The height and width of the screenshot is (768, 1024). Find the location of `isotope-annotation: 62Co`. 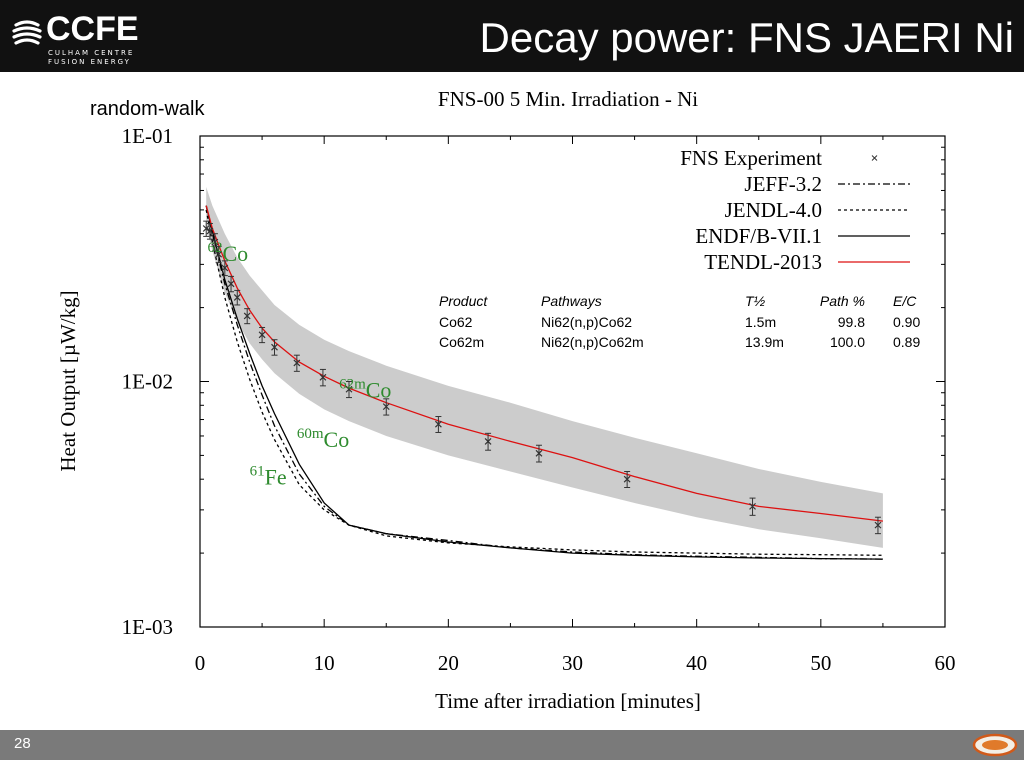

isotope-annotation: 62Co is located at coordinates (227, 253).